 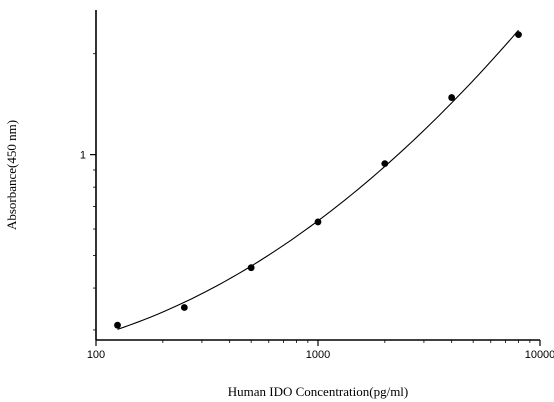 What do you see at coordinates (96, 355) in the screenshot?
I see `x-tick-label: 100` at bounding box center [96, 355].